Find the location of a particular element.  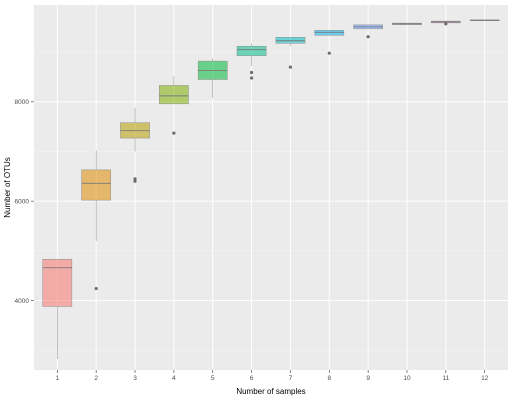

x-tick-label: 12 is located at coordinates (485, 378).